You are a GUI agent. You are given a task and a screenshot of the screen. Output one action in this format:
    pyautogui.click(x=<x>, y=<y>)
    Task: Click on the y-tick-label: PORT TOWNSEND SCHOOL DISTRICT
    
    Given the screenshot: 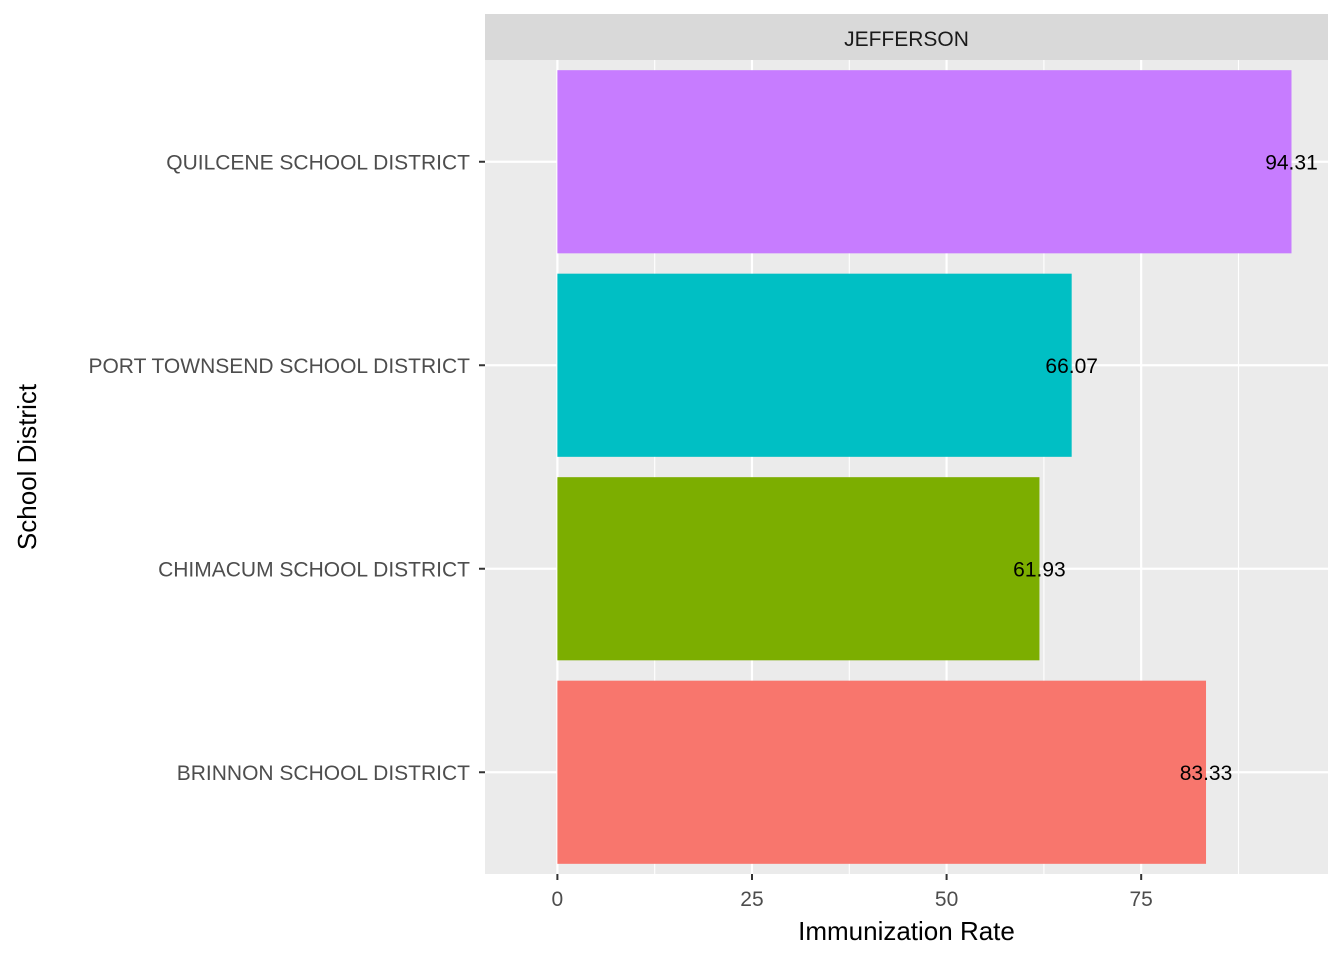 What is the action you would take?
    pyautogui.click(x=279, y=366)
    